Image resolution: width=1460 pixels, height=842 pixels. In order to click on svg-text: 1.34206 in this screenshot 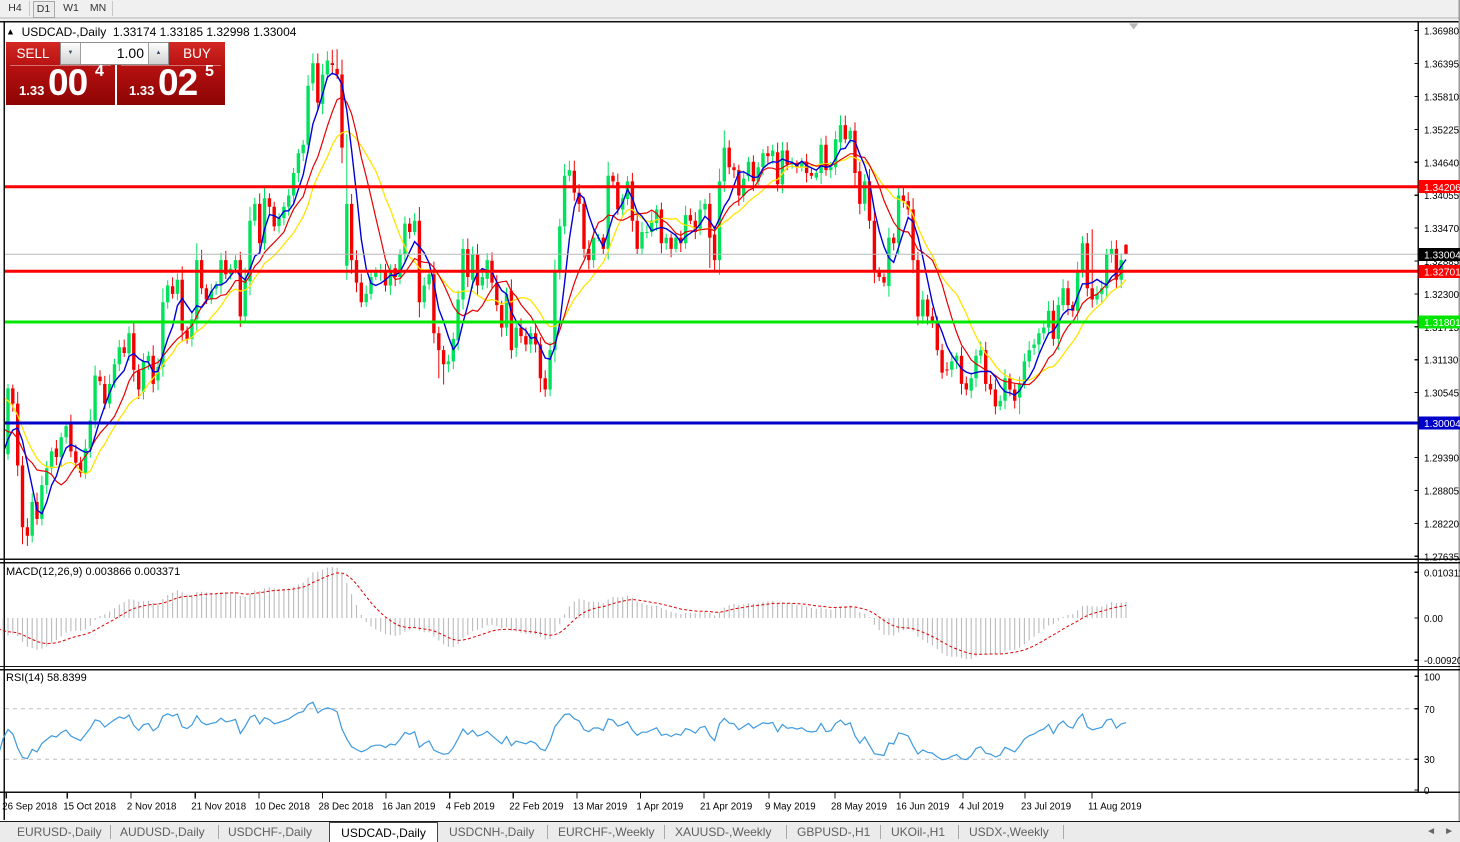, I will do `click(1442, 188)`.